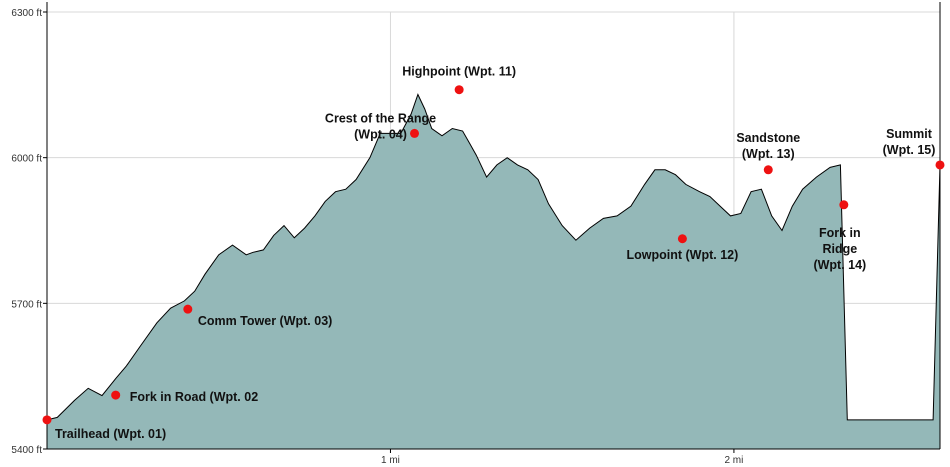  What do you see at coordinates (909, 150) in the screenshot?
I see `waypoint-label: (Wpt. 15)` at bounding box center [909, 150].